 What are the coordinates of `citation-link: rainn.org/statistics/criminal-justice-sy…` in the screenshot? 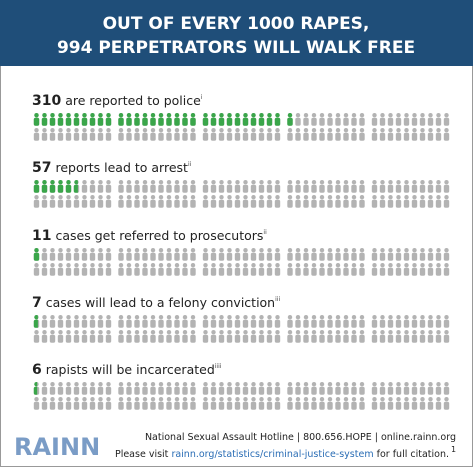 It's located at (272, 454).